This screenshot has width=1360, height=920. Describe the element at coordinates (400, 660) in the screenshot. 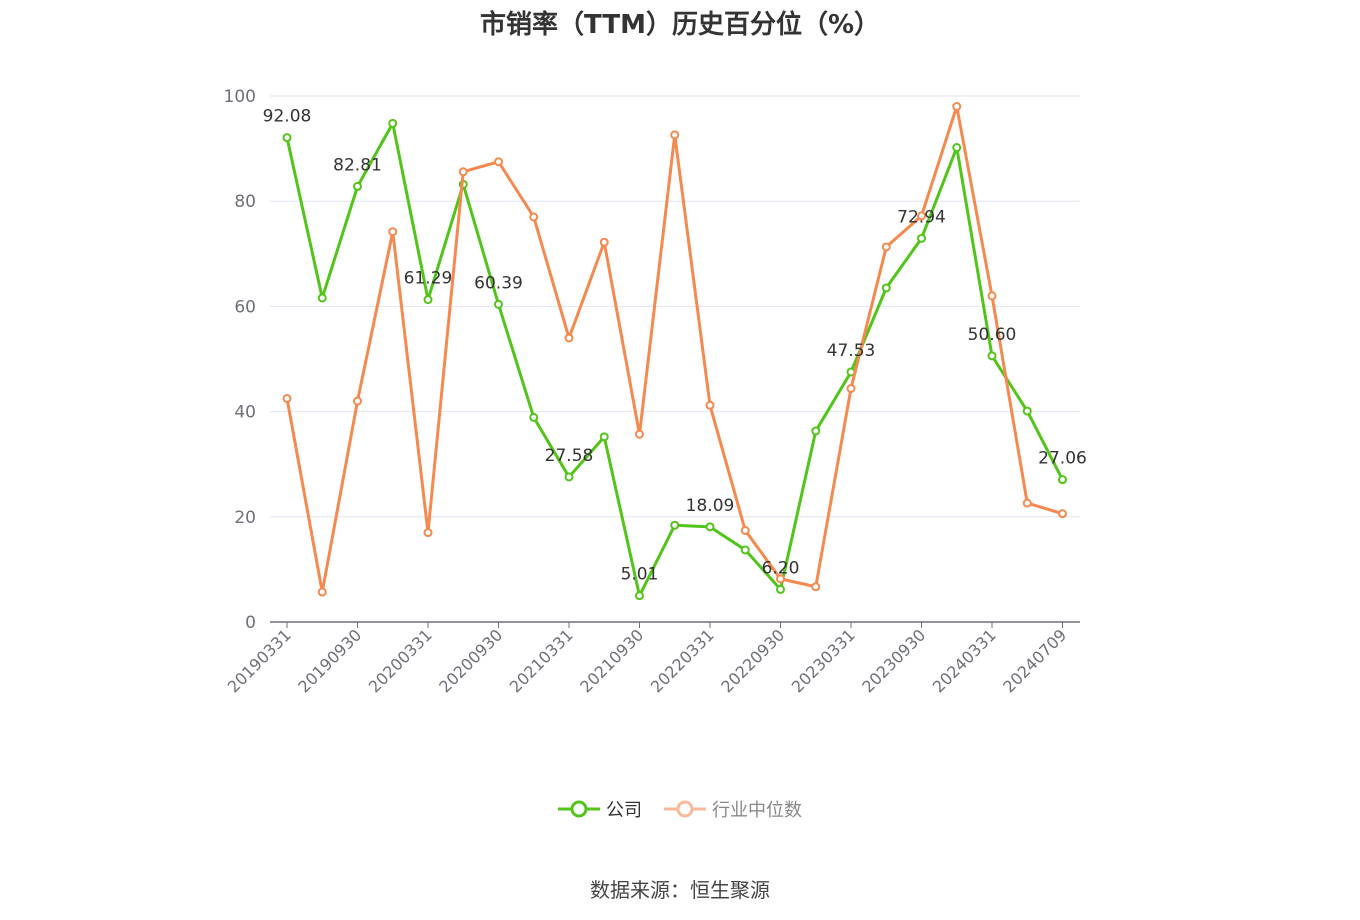

I see `x-tick-label: 20200331` at that location.